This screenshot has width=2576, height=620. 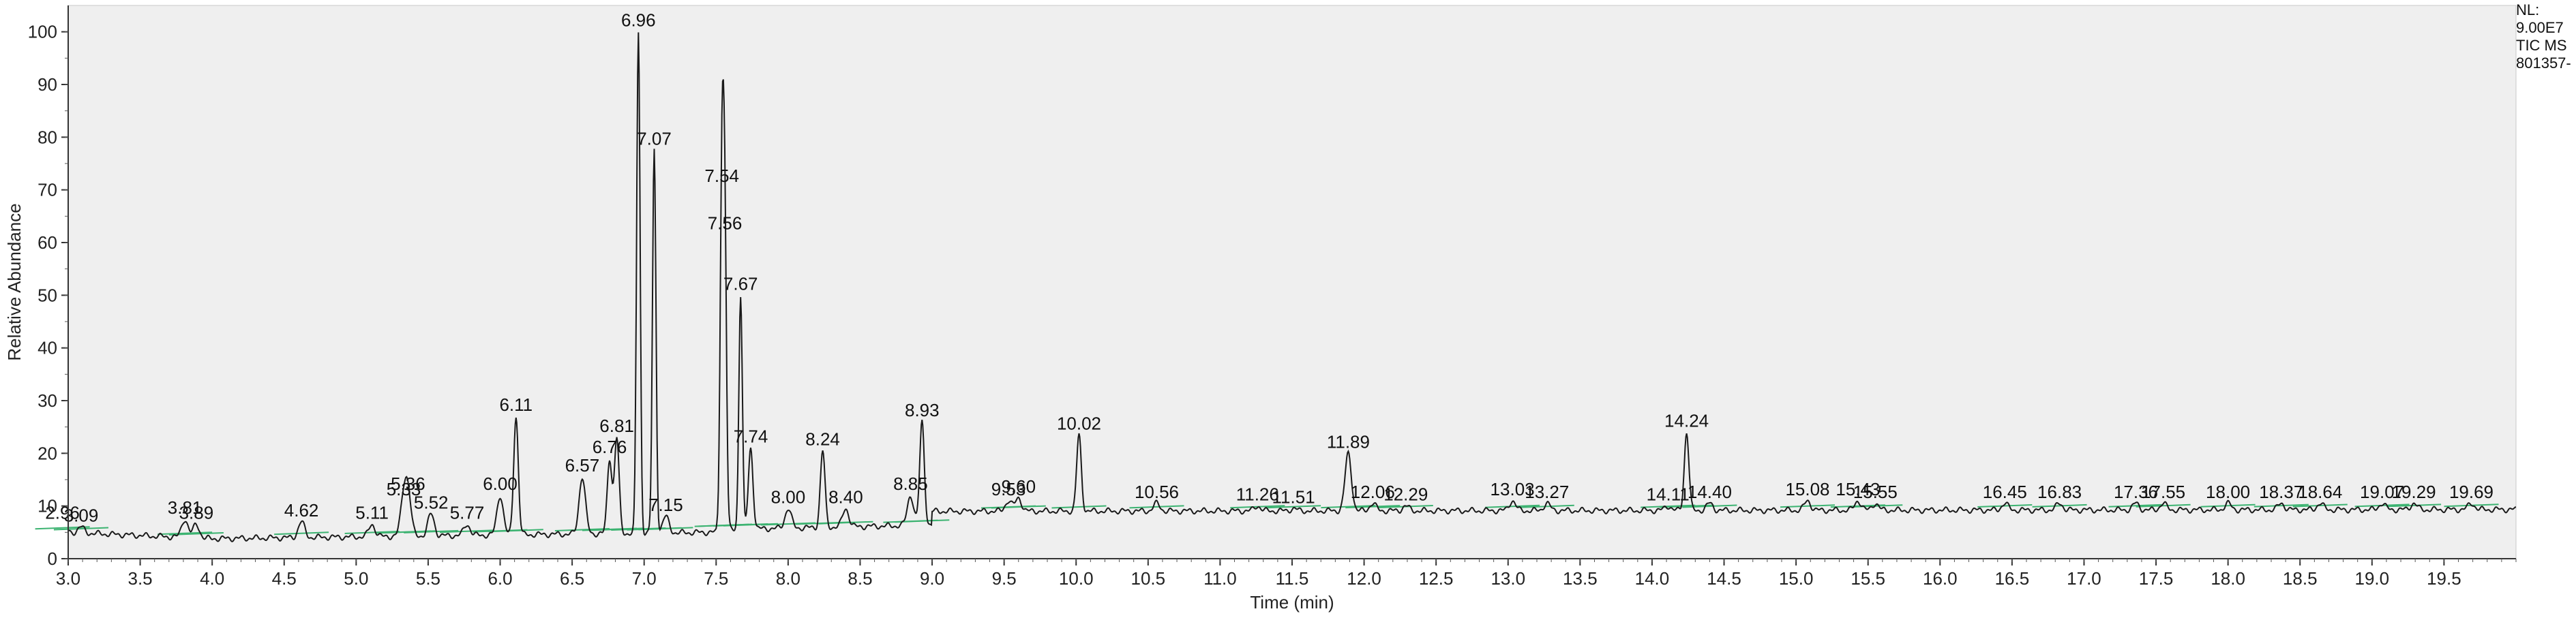 What do you see at coordinates (1668, 495) in the screenshot?
I see `peak-label: 14.11` at bounding box center [1668, 495].